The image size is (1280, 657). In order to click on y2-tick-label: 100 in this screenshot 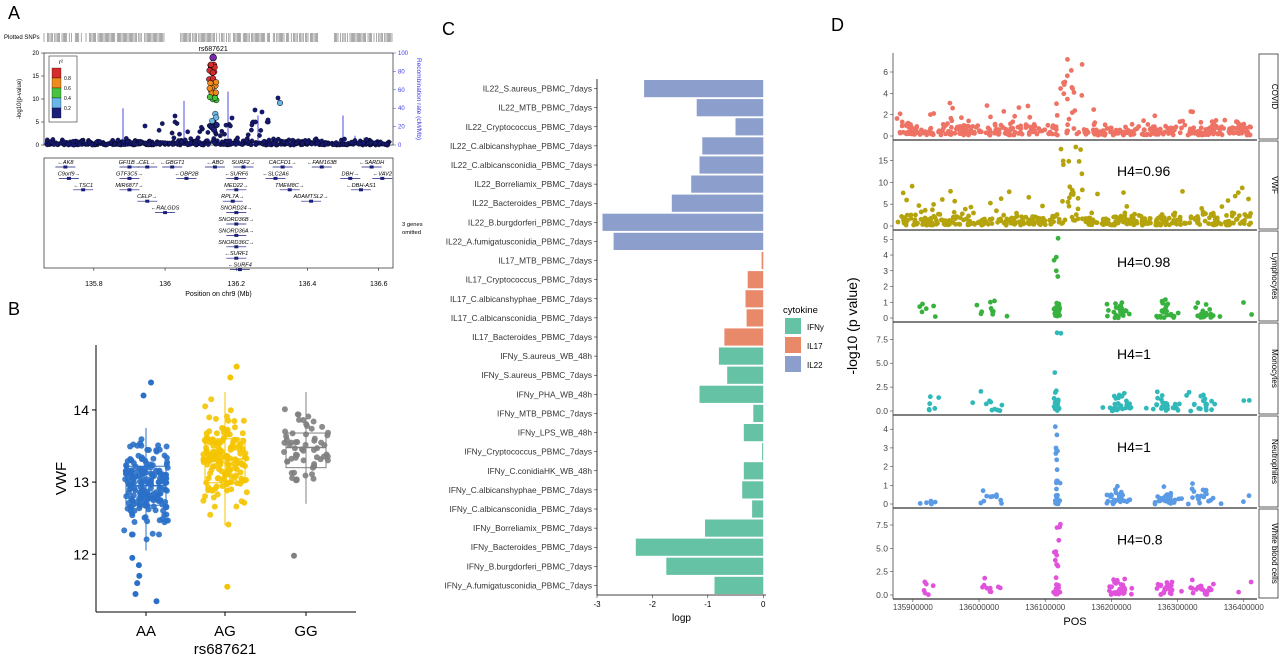, I will do `click(403, 54)`.